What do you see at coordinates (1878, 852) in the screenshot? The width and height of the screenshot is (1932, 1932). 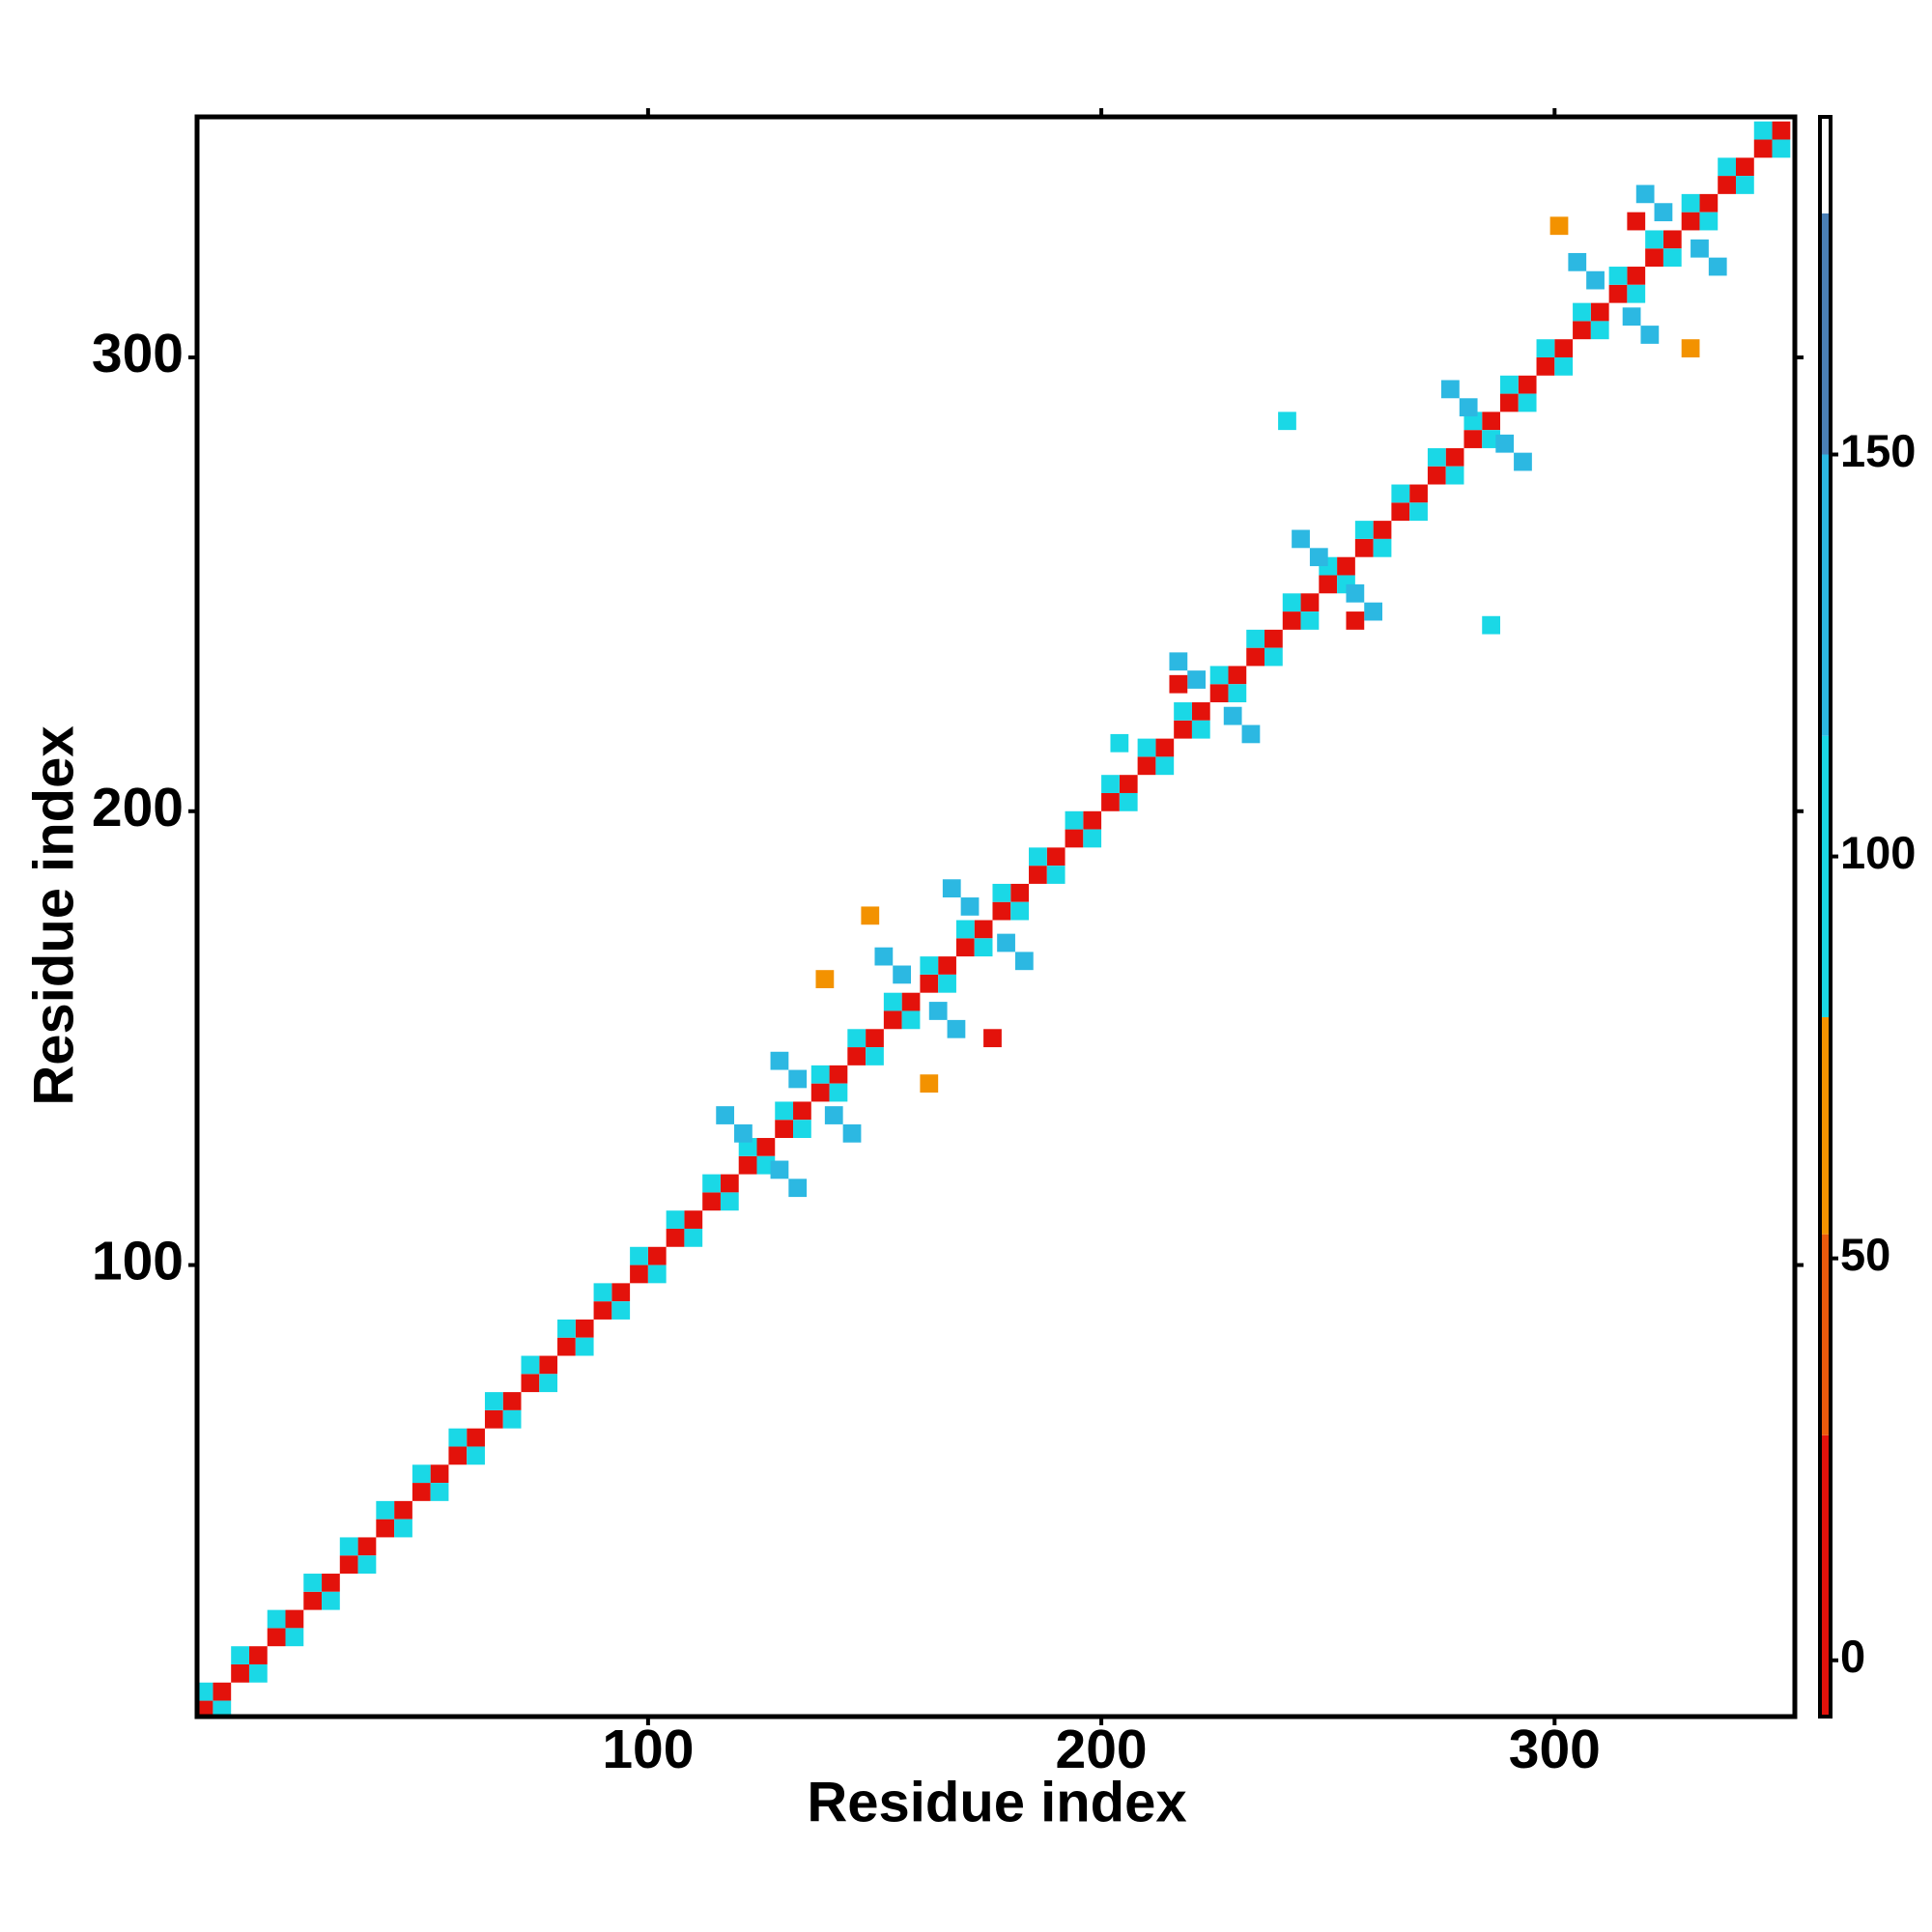 I see `colorbar-tick-label: 100` at bounding box center [1878, 852].